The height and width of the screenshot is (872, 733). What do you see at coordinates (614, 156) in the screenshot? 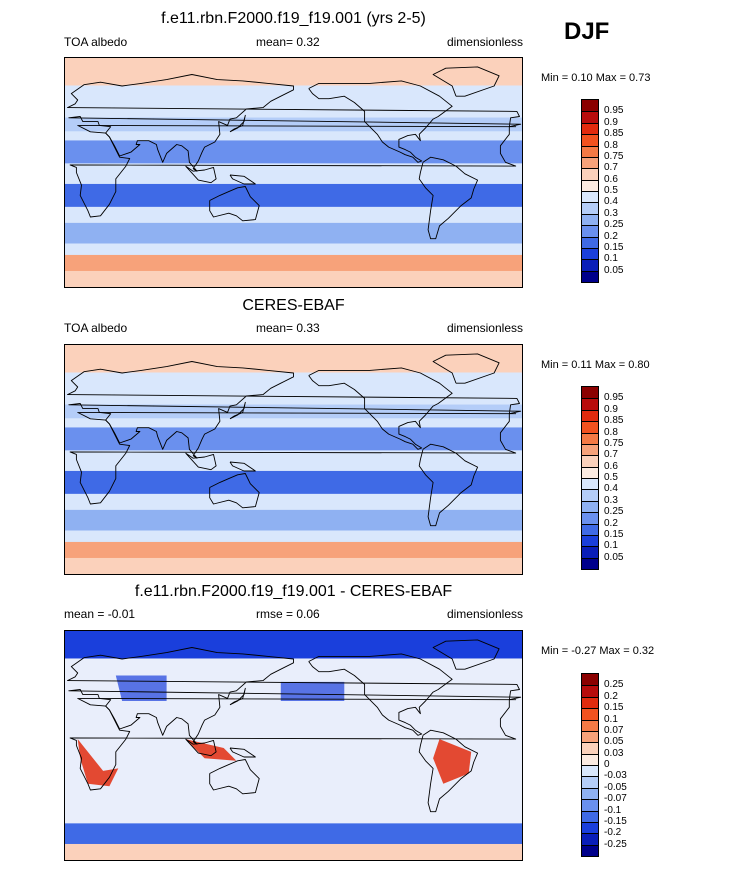
I see `model-colorbar-tick-label: 0.75` at bounding box center [614, 156].